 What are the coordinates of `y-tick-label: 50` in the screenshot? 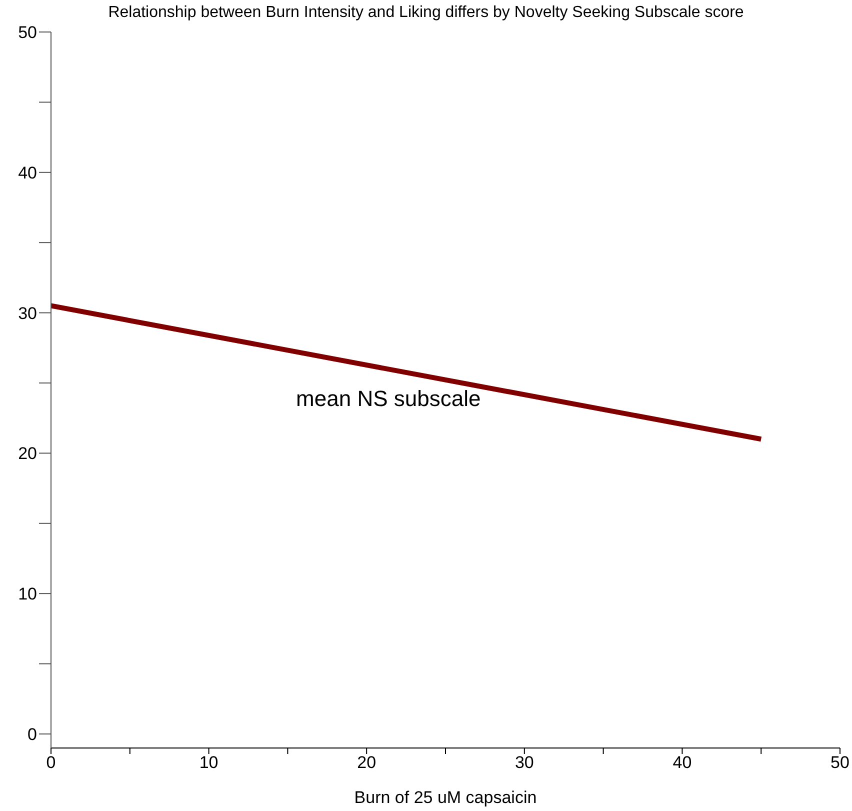 It's located at (27, 32).